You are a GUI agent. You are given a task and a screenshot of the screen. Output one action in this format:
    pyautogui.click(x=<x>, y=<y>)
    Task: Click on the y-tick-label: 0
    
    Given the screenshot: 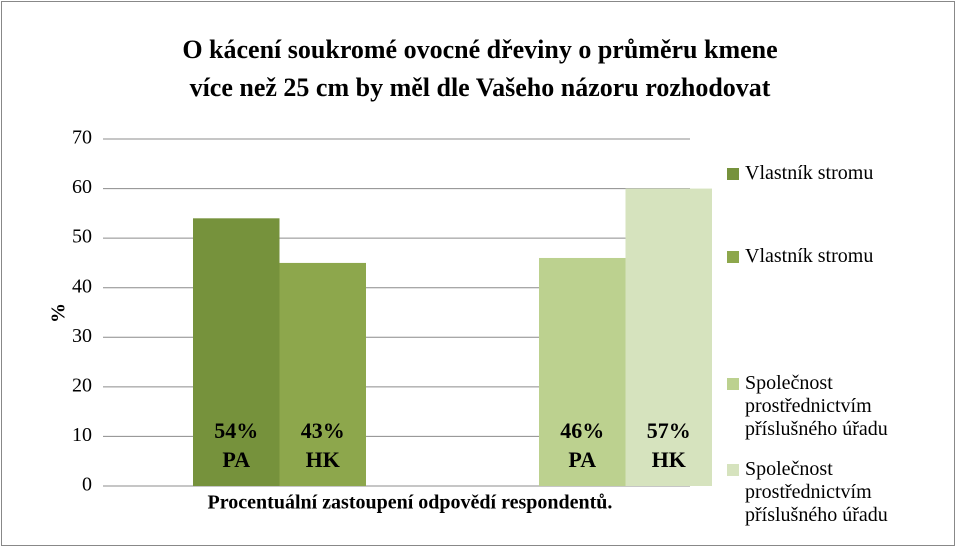 What is the action you would take?
    pyautogui.click(x=87, y=485)
    